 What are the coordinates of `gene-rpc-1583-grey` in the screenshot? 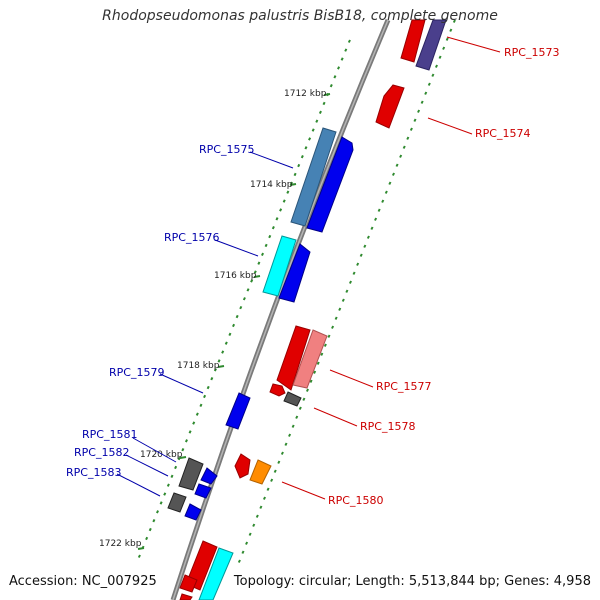 It's located at (177, 502).